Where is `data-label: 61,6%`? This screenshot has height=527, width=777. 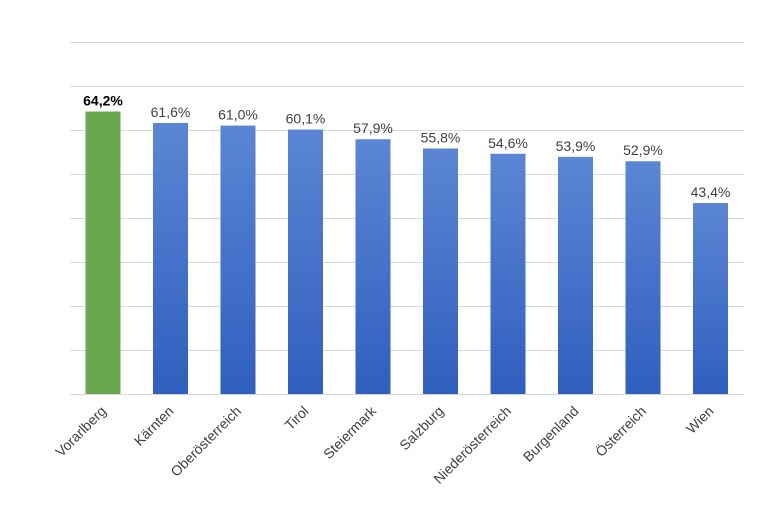 data-label: 61,6% is located at coordinates (171, 112).